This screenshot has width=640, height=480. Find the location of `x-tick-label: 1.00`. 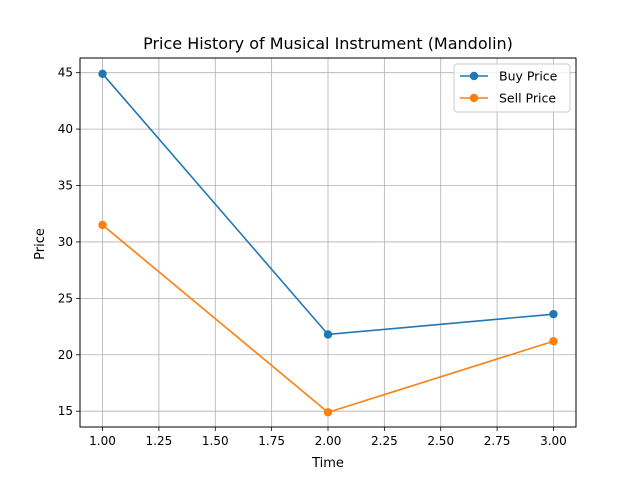

x-tick-label: 1.00 is located at coordinates (102, 441).